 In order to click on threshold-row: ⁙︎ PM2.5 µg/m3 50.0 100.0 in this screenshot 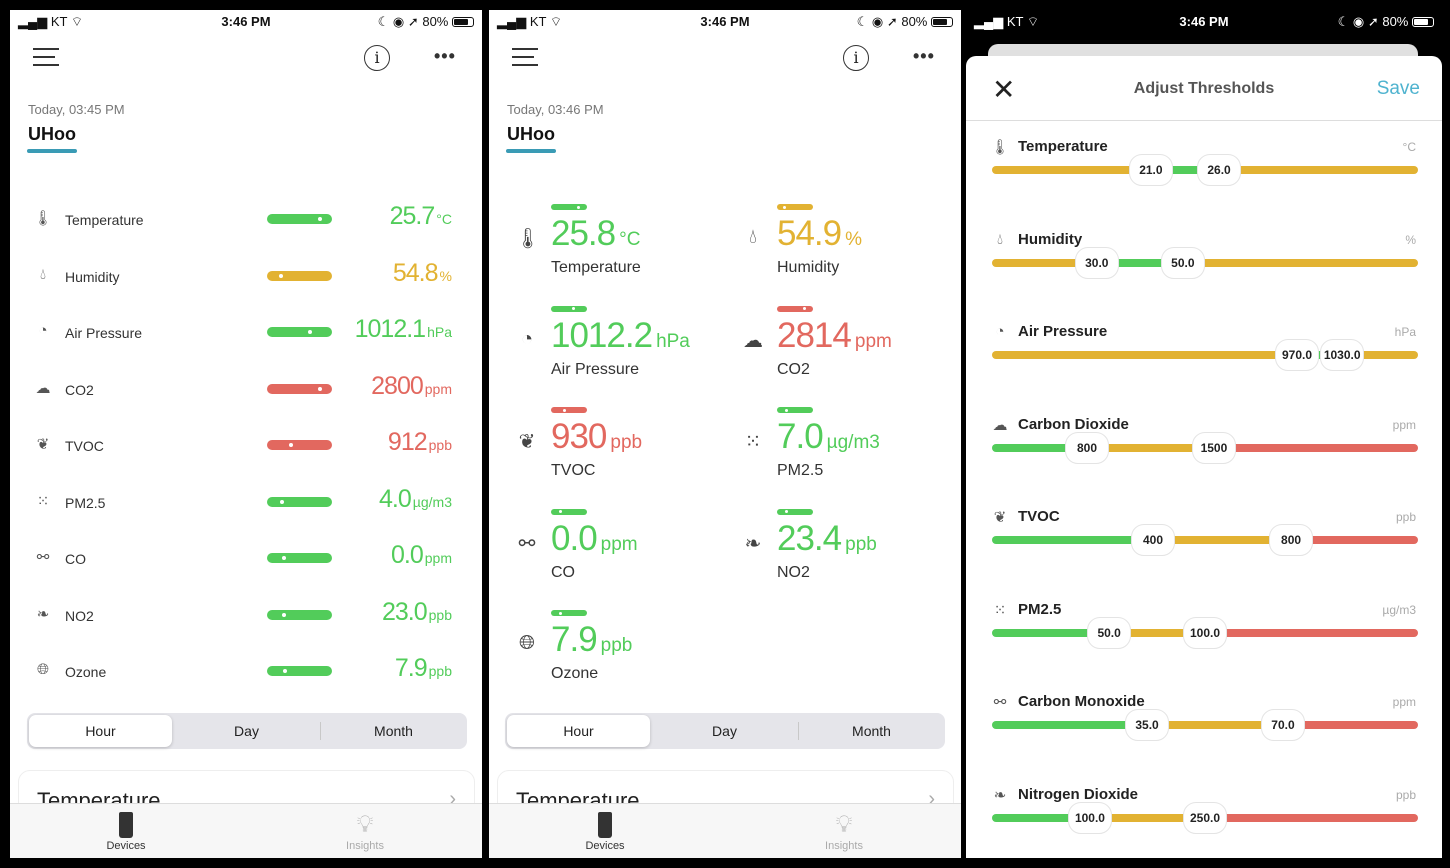, I will do `click(1204, 644)`.